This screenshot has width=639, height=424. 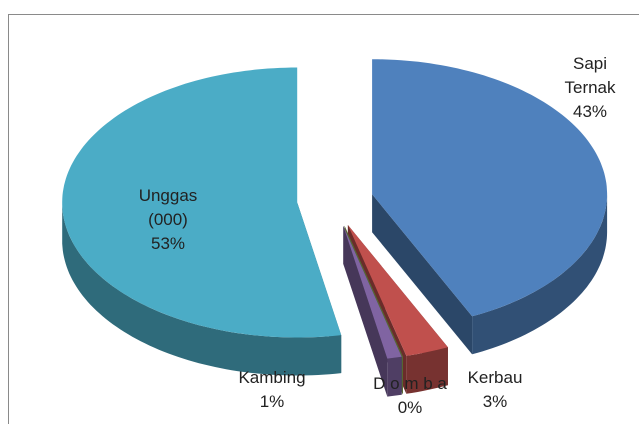 I want to click on data-label: D o m b a 0%, so click(x=410, y=396).